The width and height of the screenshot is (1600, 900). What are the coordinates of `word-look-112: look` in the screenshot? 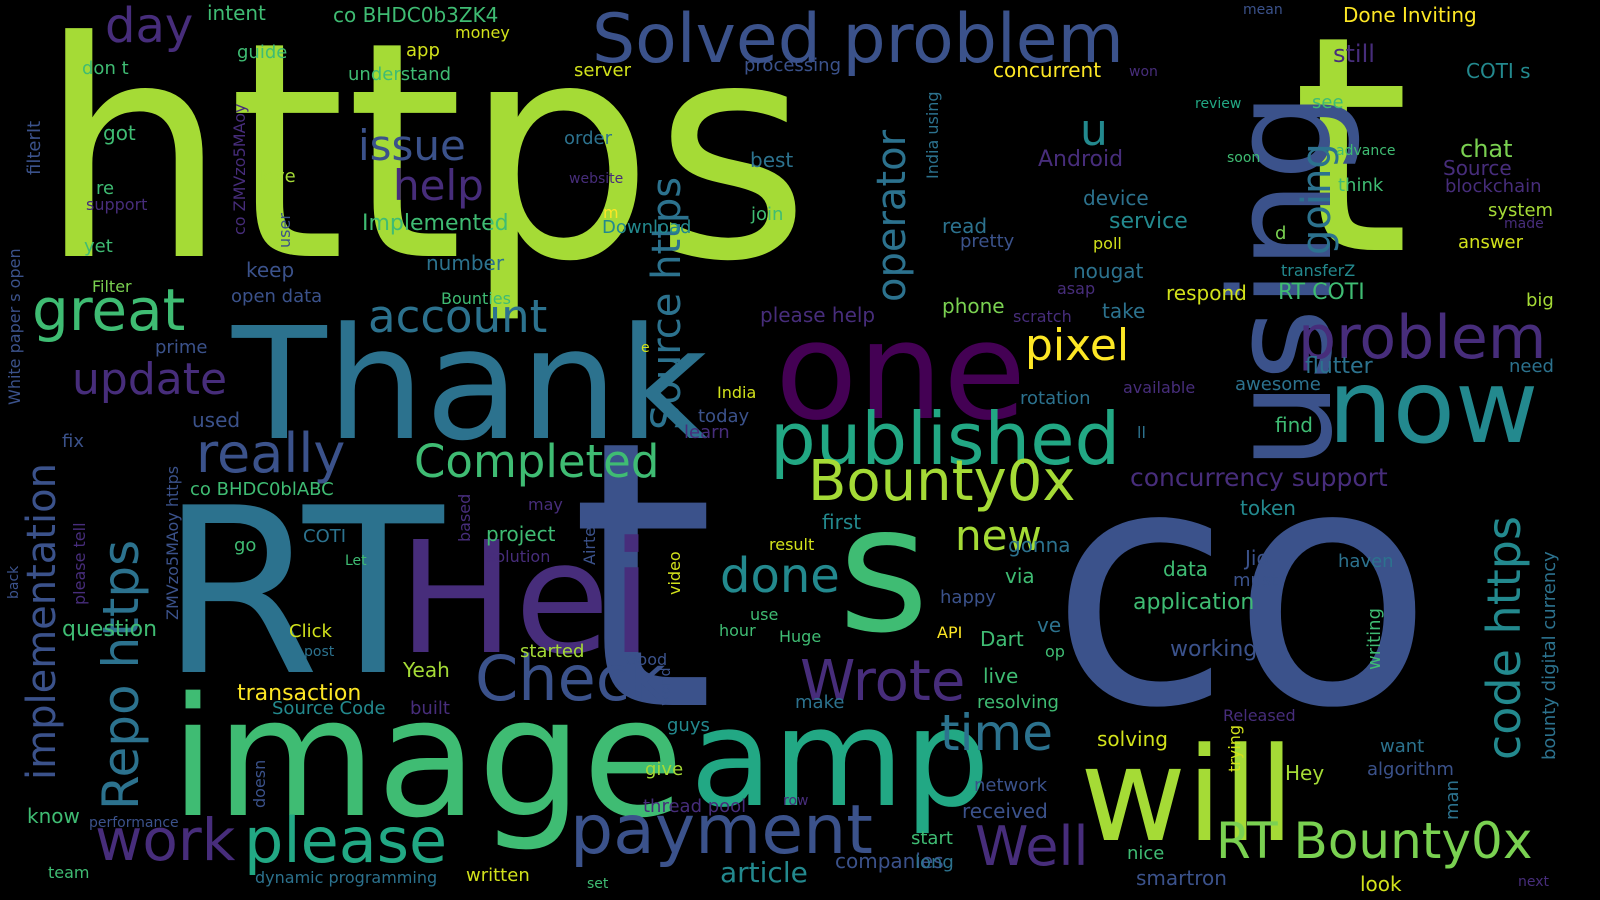 It's located at (1381, 884).